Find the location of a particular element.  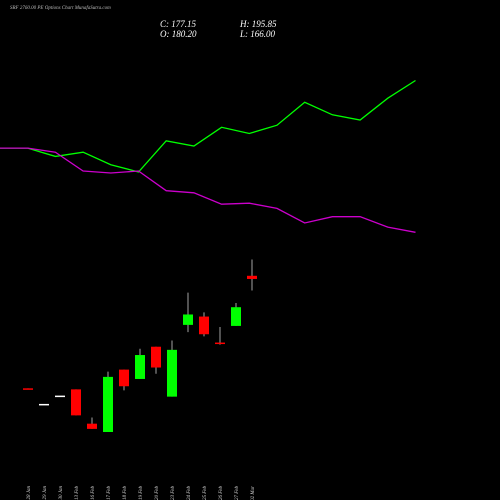

date-label: 27 Feb is located at coordinates (237, 493).